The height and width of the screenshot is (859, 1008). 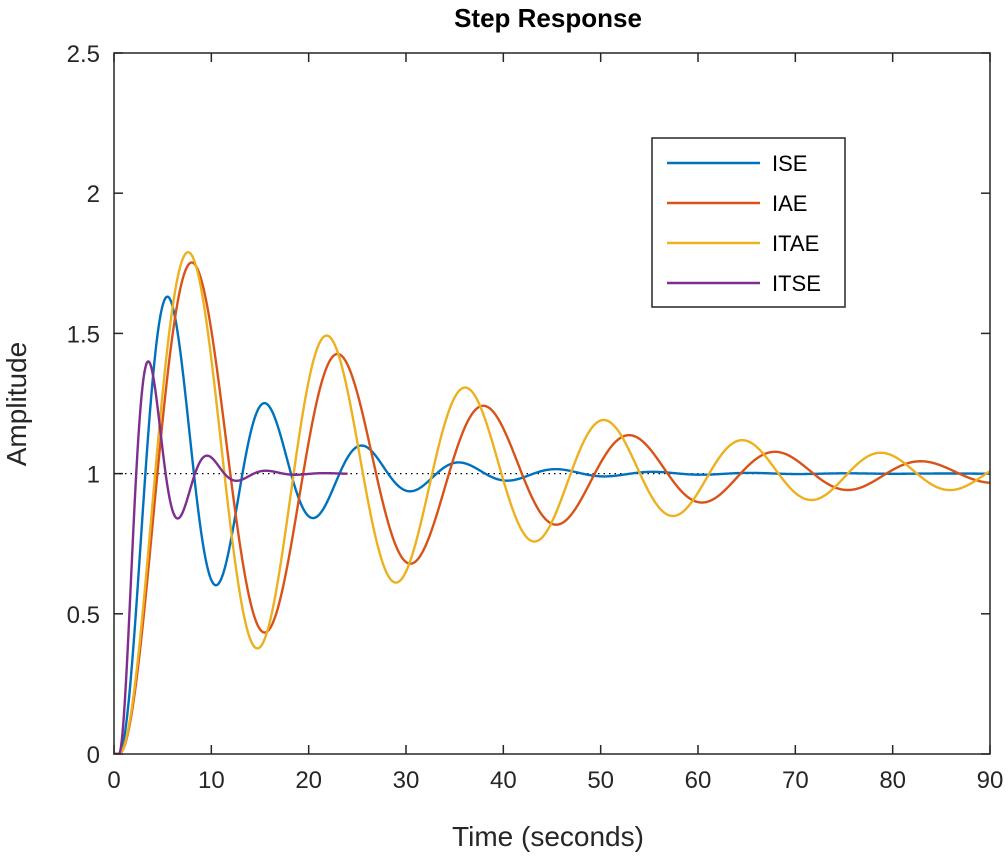 I want to click on legend-box, so click(x=748, y=222).